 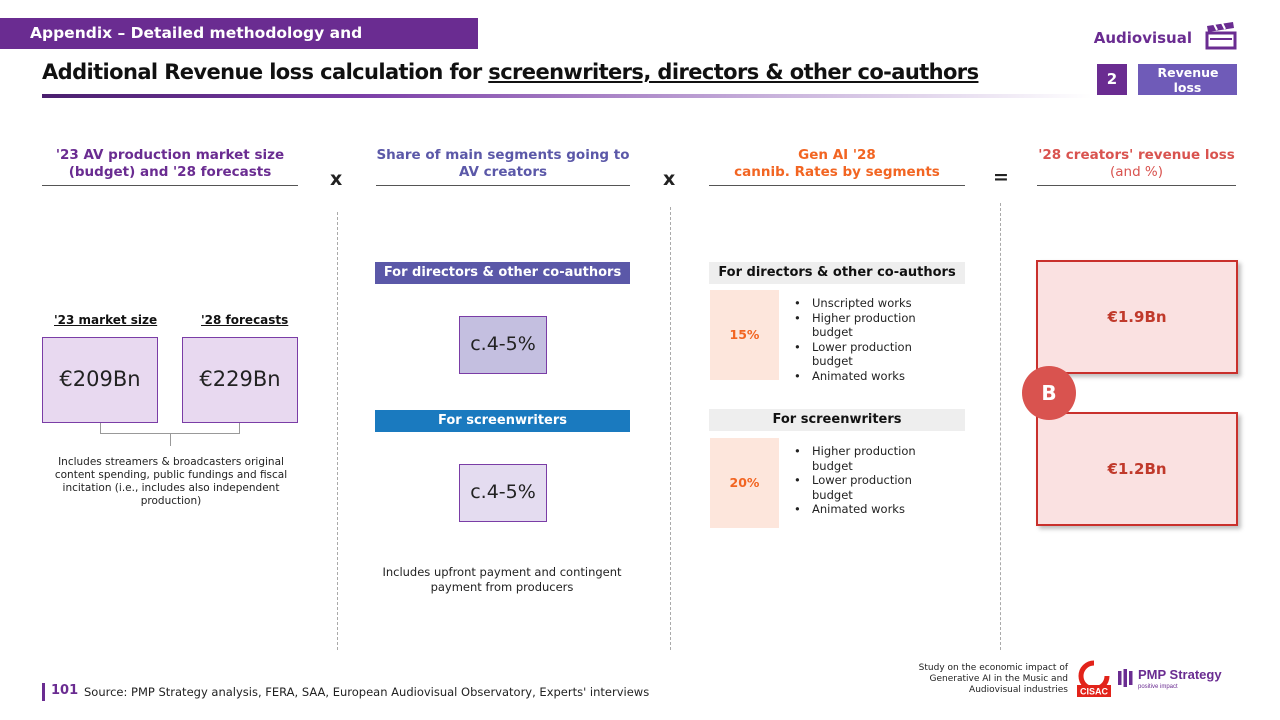 I want to click on loss-directors-value: €1.9Bn, so click(x=1137, y=317).